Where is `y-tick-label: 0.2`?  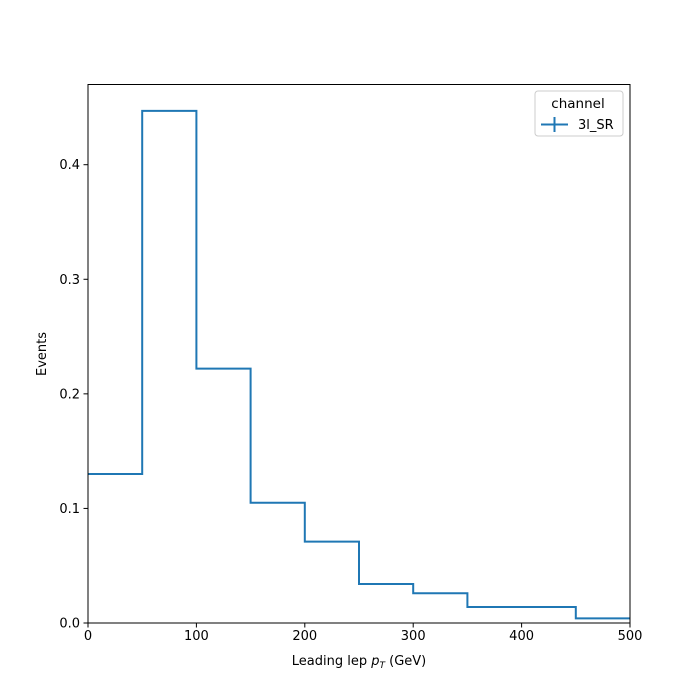
y-tick-label: 0.2 is located at coordinates (69, 394).